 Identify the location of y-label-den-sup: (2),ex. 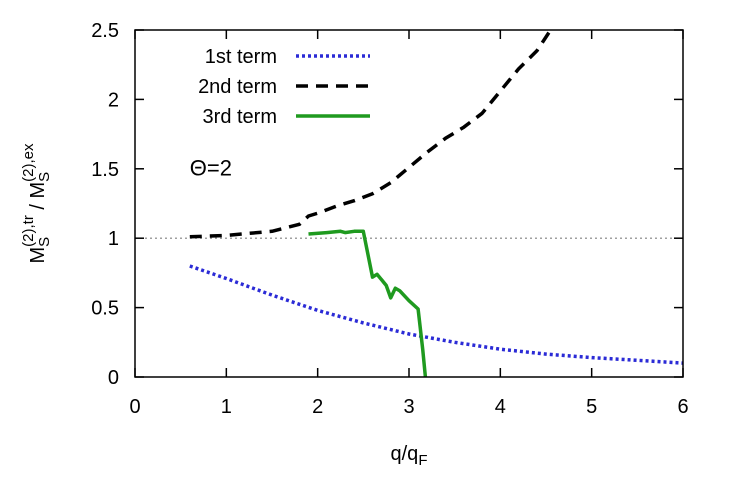
(28, 162).